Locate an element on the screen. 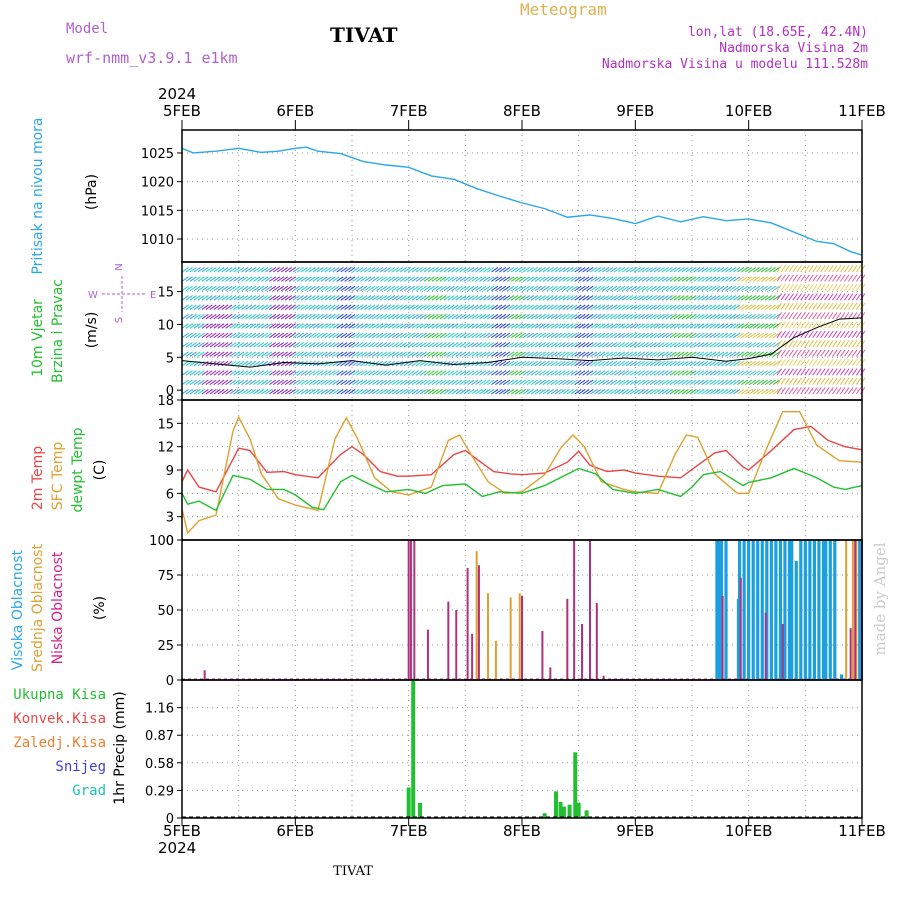 The width and height of the screenshot is (900, 900). y-tick-label: 100 is located at coordinates (161, 541).